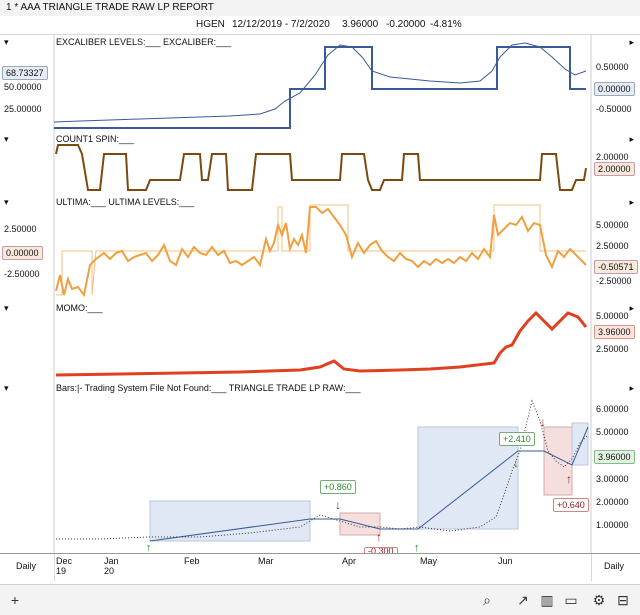 This screenshot has width=640, height=615. What do you see at coordinates (192, 561) in the screenshot?
I see `month-label: Feb` at bounding box center [192, 561].